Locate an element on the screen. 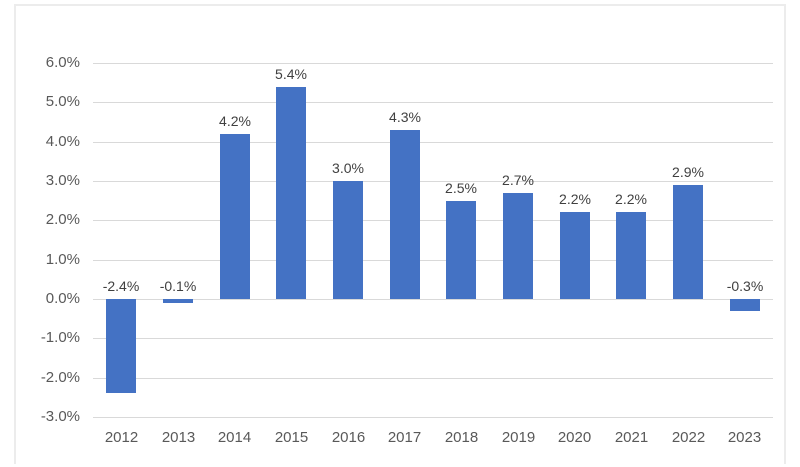 Image resolution: width=800 pixels, height=467 pixels. bar-data-label: 2.5% is located at coordinates (461, 188).